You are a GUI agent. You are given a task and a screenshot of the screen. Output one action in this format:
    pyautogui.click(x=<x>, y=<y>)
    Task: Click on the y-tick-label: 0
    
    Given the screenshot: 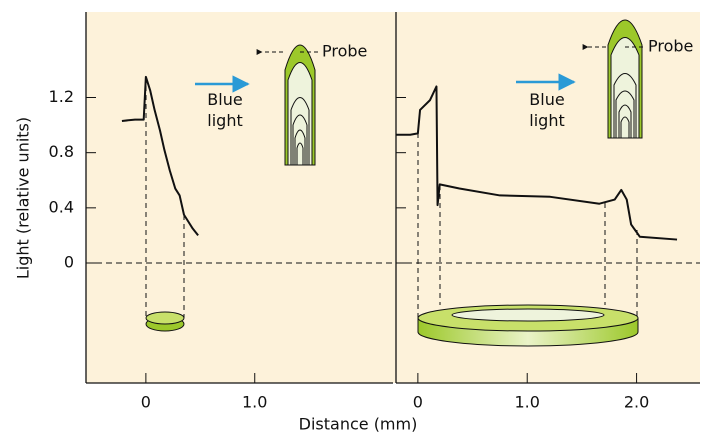 What is the action you would take?
    pyautogui.click(x=69, y=262)
    